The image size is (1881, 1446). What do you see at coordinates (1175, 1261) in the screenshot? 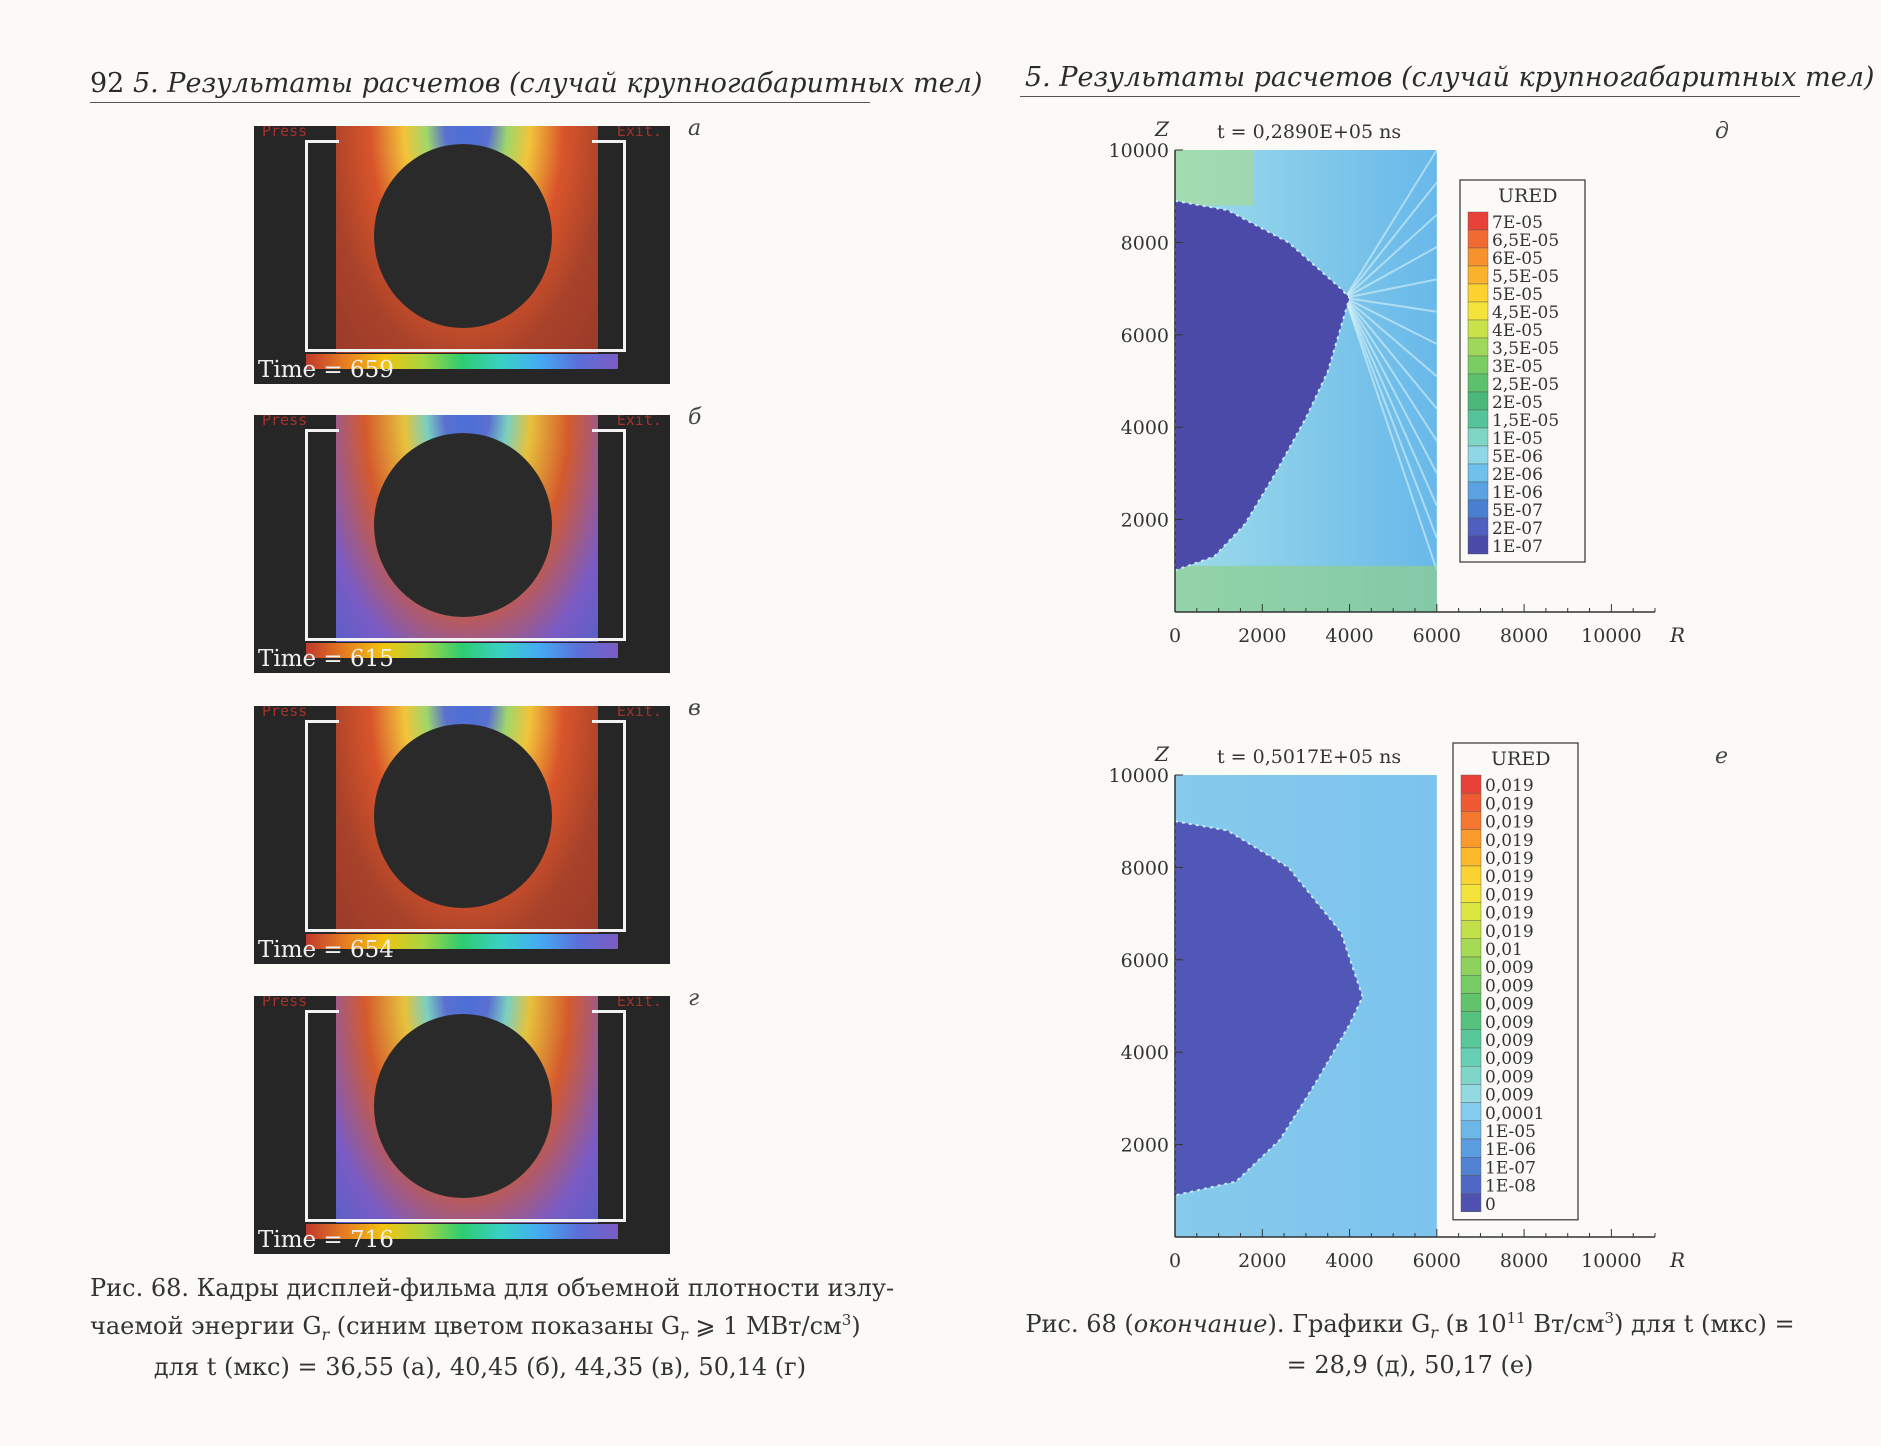
I see `x-tick-label: 0` at bounding box center [1175, 1261].